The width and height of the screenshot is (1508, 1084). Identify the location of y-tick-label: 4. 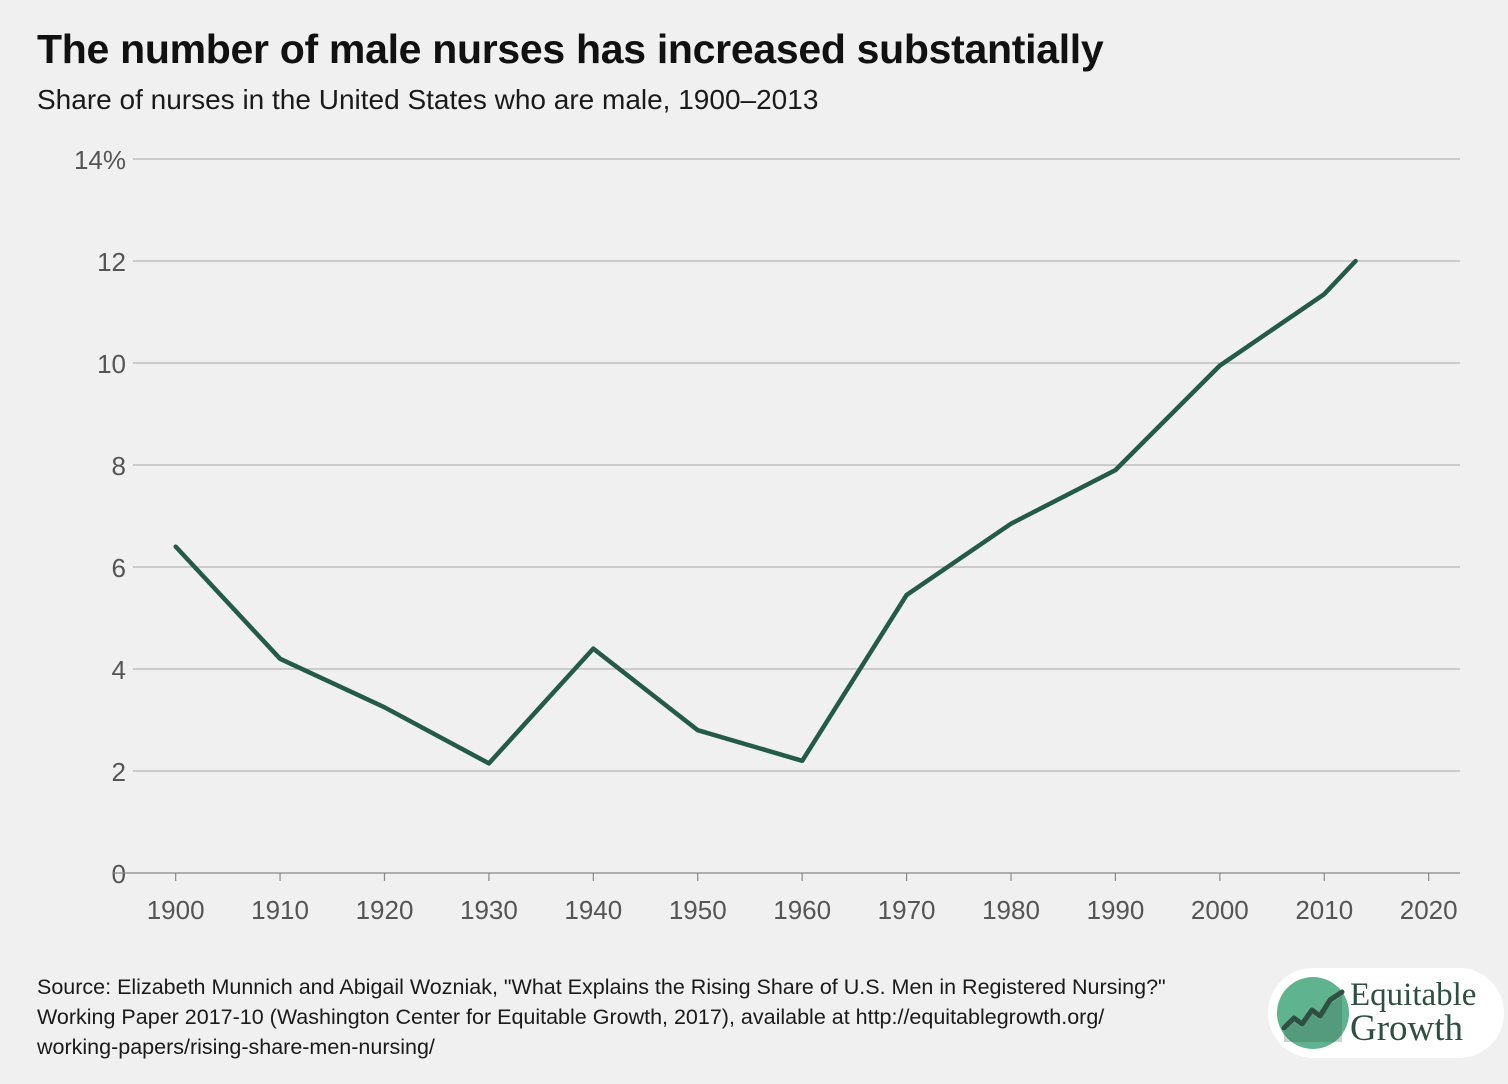
(119, 670).